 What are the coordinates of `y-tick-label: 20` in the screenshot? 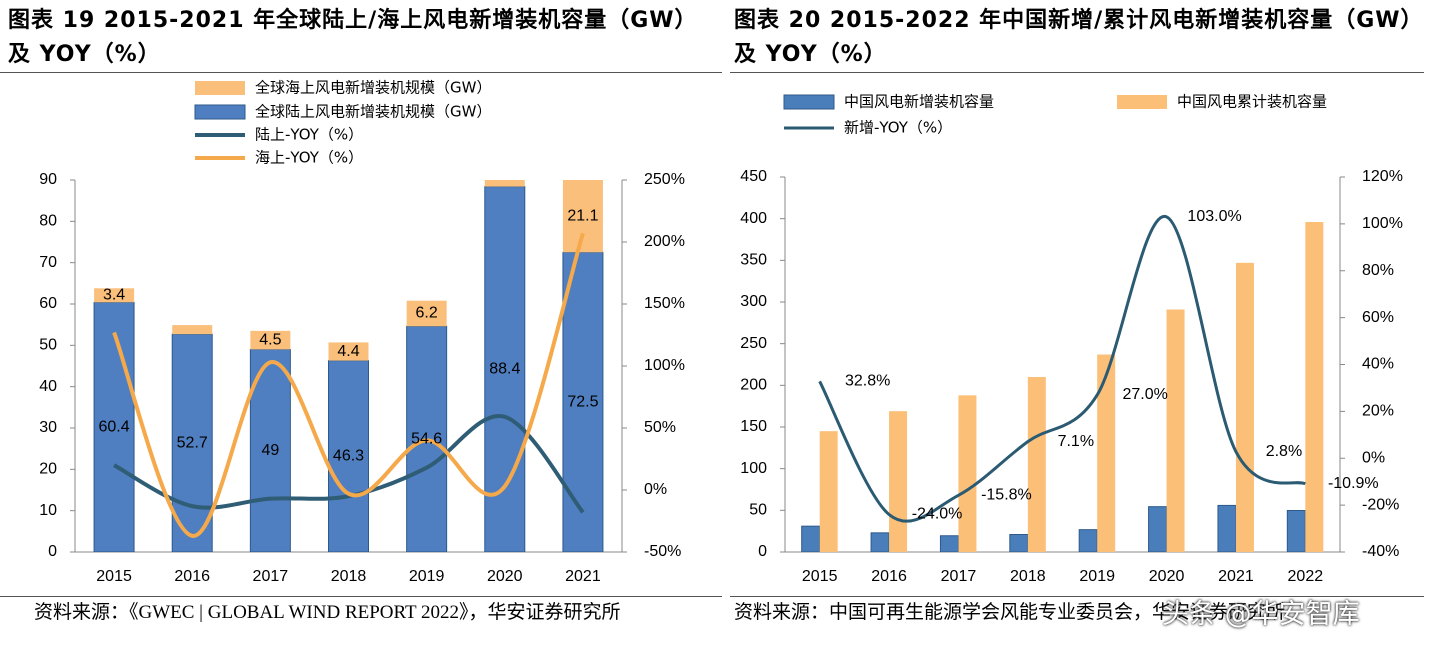 It's located at (48, 469).